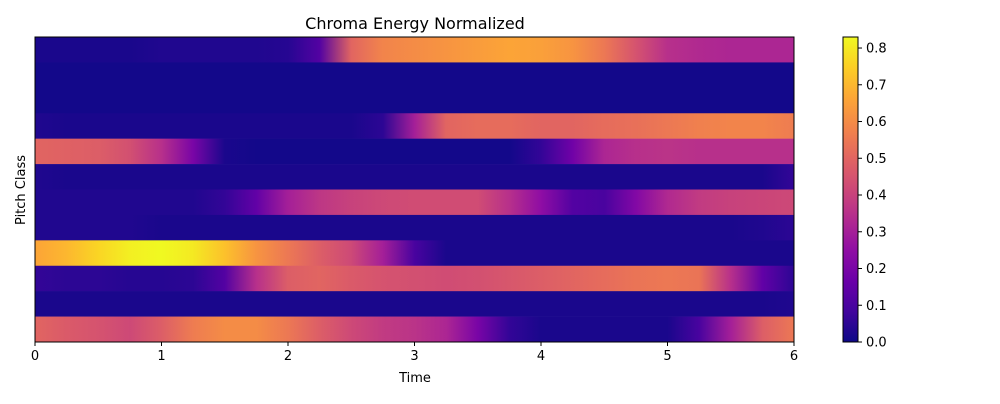 This screenshot has height=404, width=1000. What do you see at coordinates (876, 269) in the screenshot?
I see `colorbar-tick-label: 0.2` at bounding box center [876, 269].